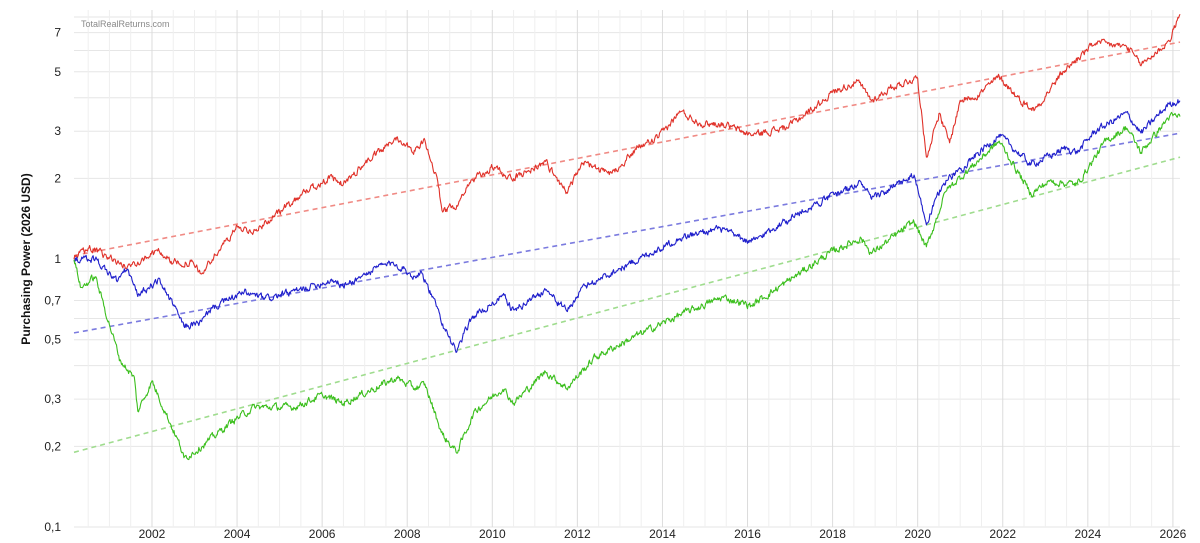 This screenshot has height=543, width=1200. Describe the element at coordinates (52, 301) in the screenshot. I see `y-tick-label: 0,7` at that location.